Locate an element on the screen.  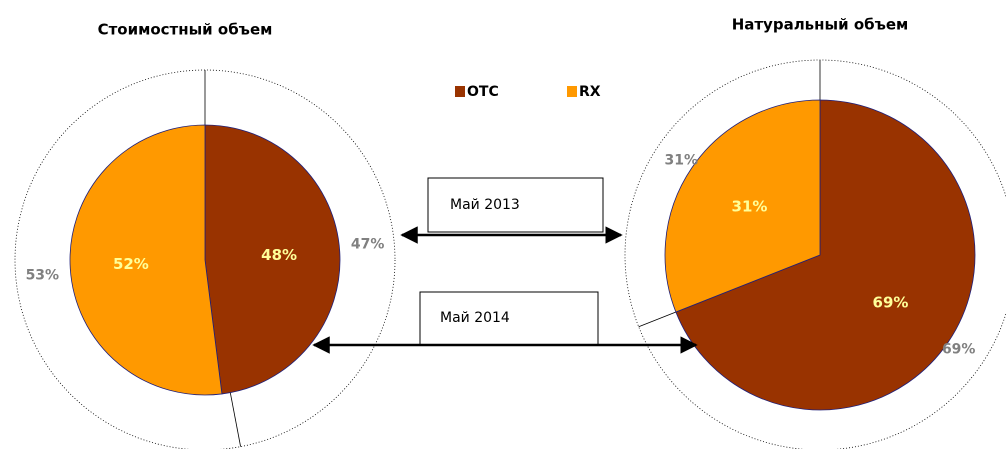
annotation: Май 2014 is located at coordinates (475, 318).